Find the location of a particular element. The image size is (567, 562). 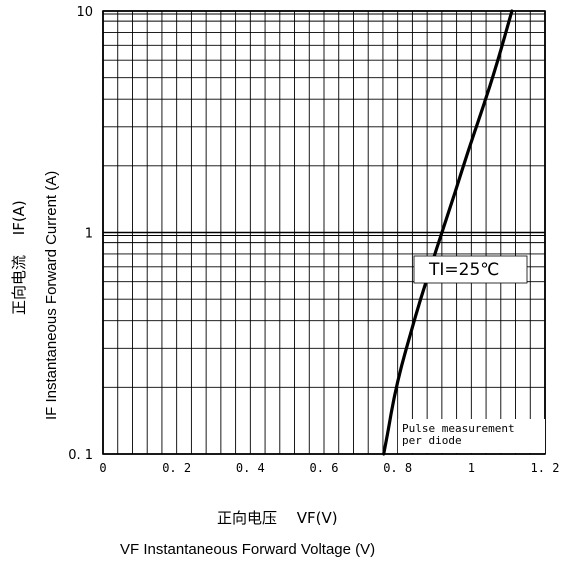

y-tick-label: 1 is located at coordinates (89, 234).